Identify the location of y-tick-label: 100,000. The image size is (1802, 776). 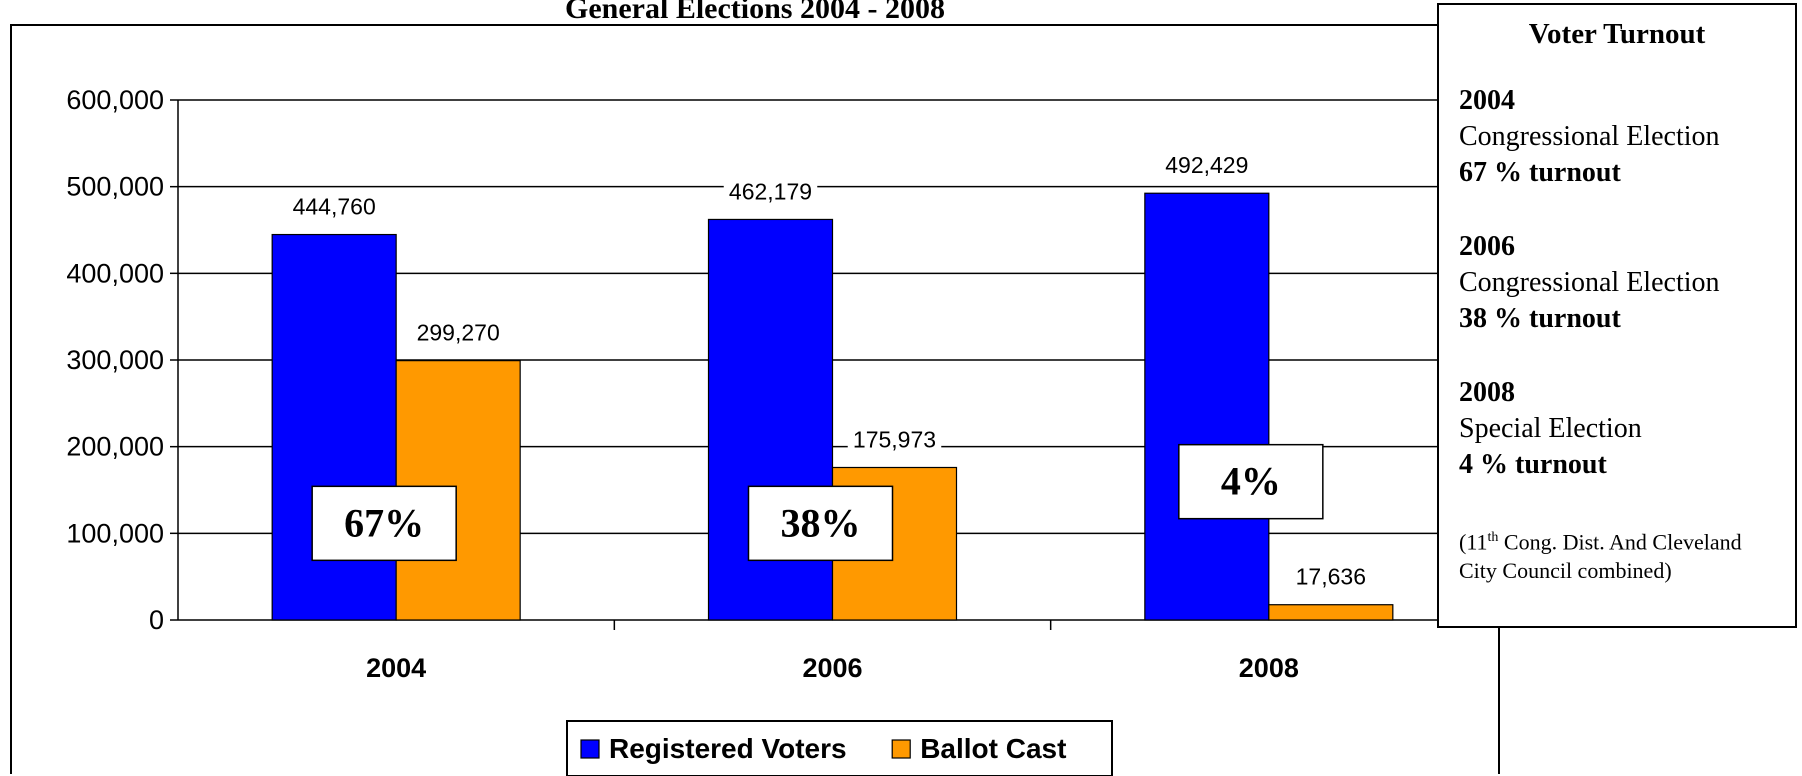
(115, 533).